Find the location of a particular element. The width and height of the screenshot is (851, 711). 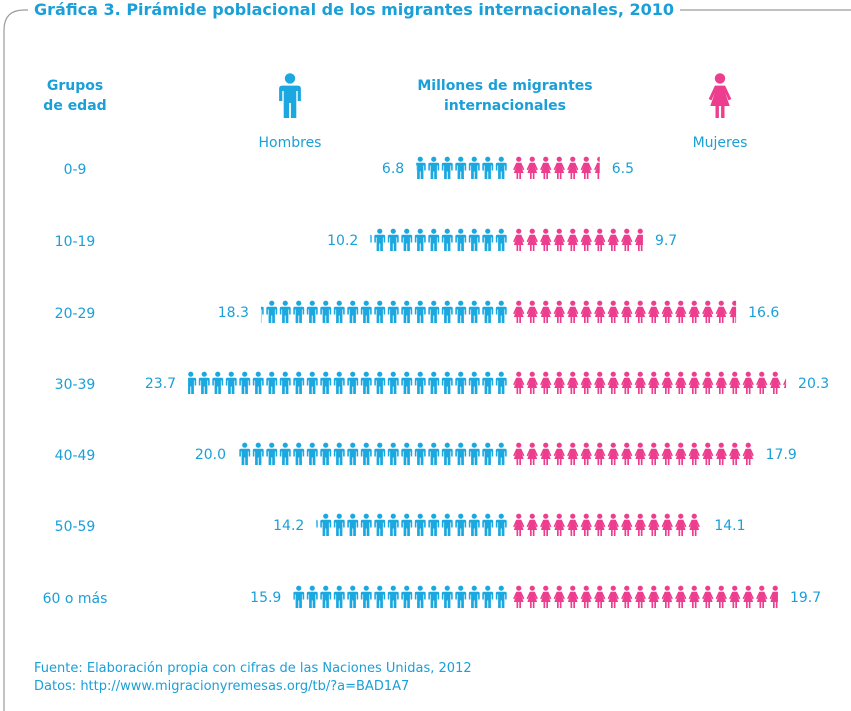

value-label: 18.3 is located at coordinates (233, 313).